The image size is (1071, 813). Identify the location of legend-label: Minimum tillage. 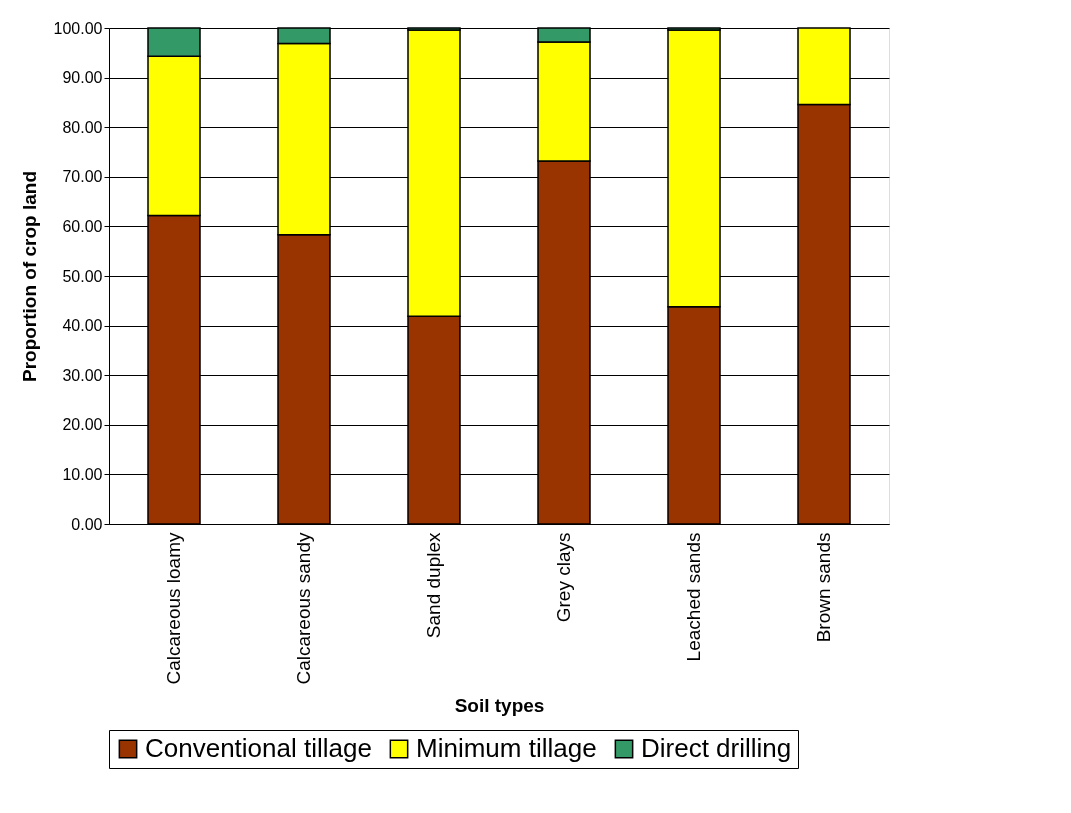
(506, 748).